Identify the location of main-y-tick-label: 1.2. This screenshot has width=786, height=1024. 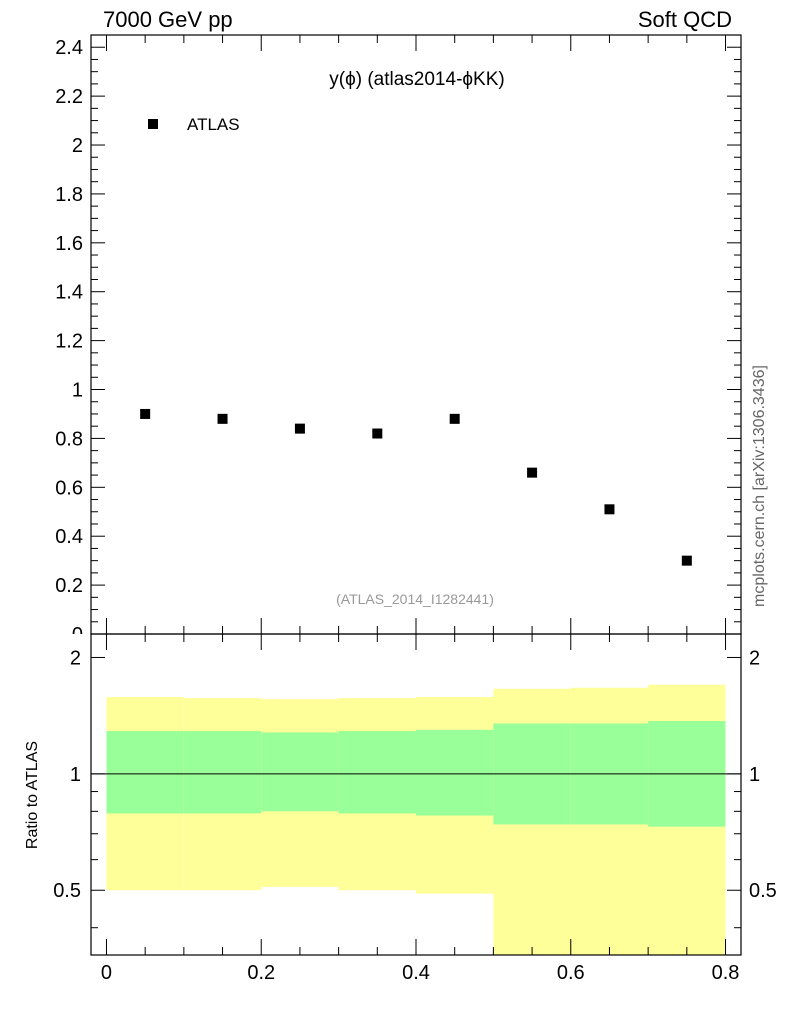
(69, 342).